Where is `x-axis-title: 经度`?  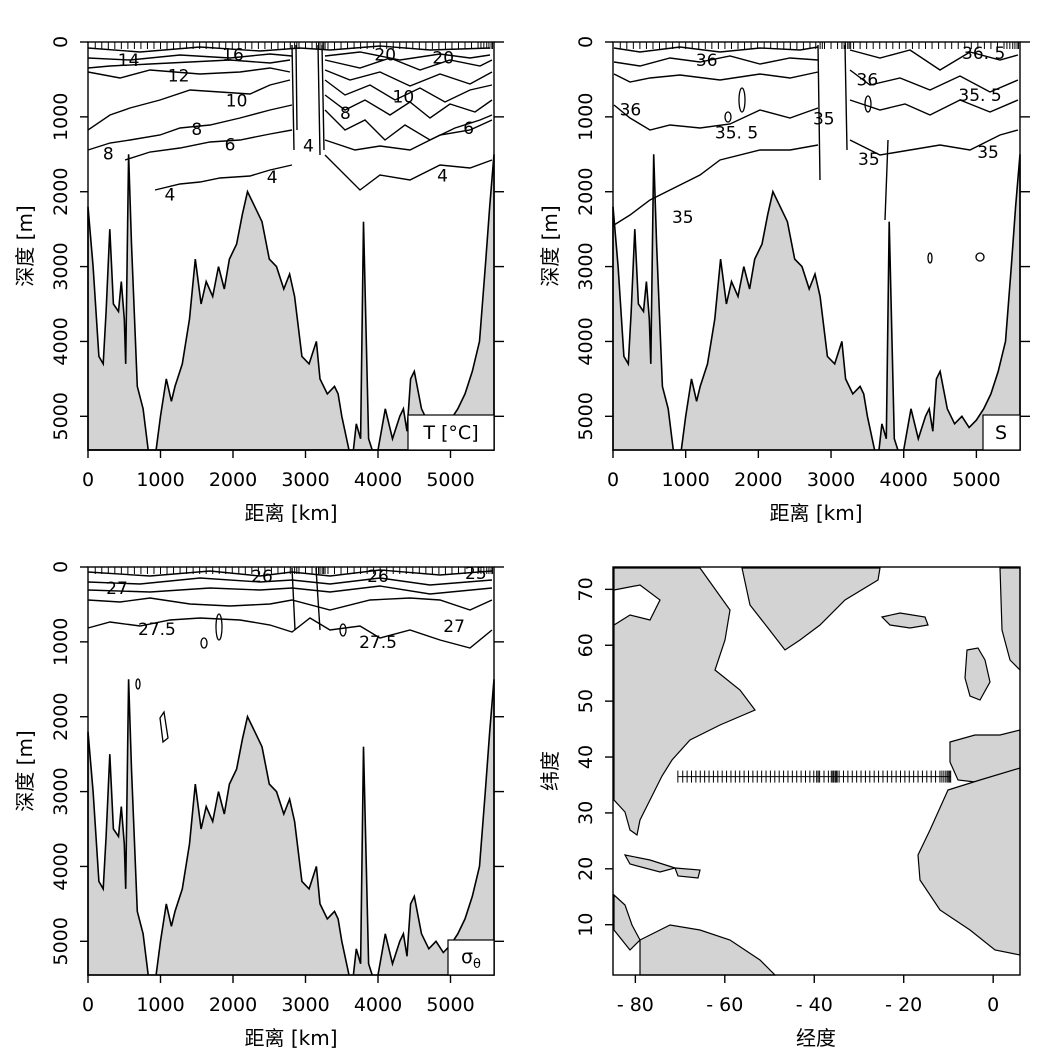 x-axis-title: 经度 is located at coordinates (816, 1038).